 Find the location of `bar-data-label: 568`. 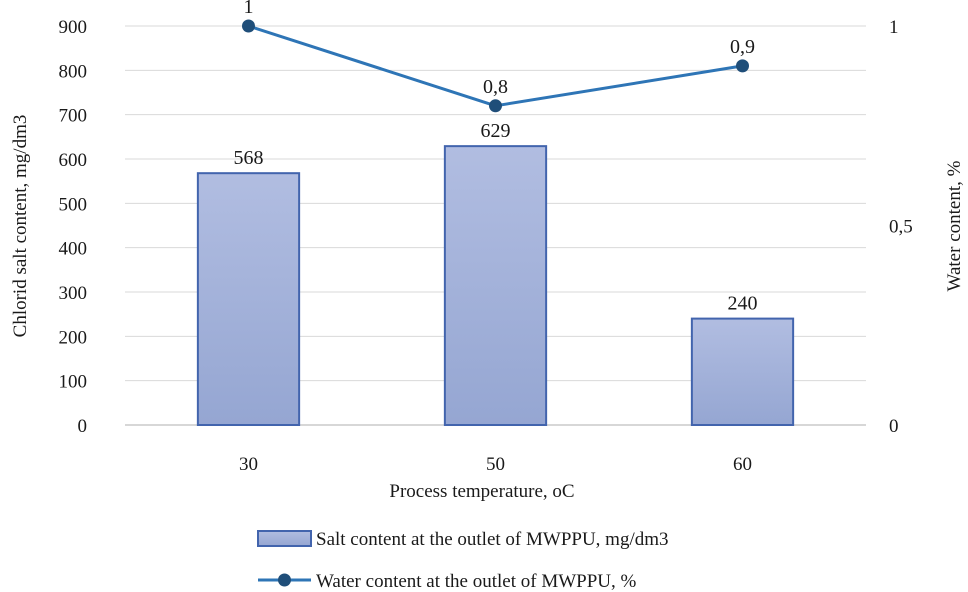

bar-data-label: 568 is located at coordinates (249, 158).